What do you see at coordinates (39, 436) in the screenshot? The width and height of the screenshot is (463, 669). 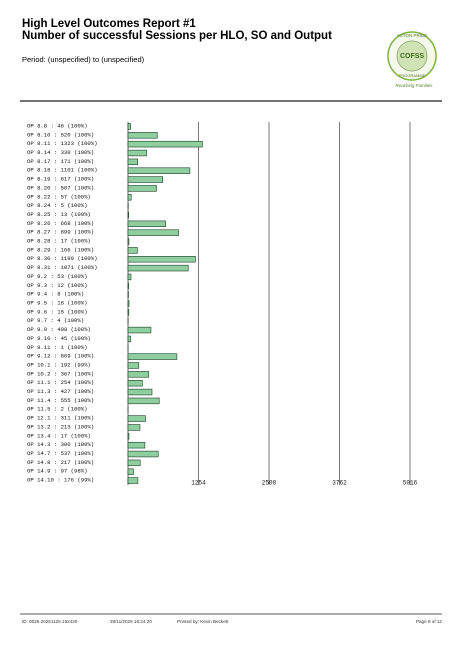 I see `category-name: OP 13.4` at bounding box center [39, 436].